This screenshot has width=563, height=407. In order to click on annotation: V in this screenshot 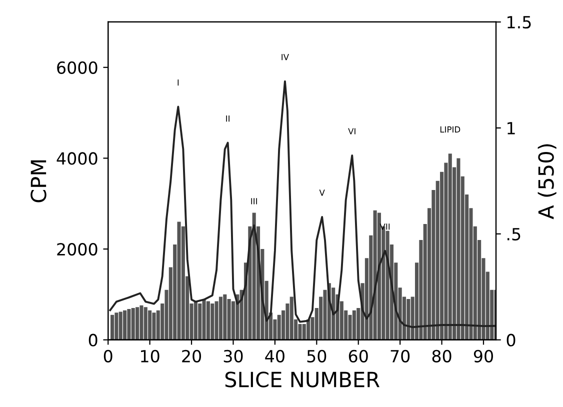, I will do `click(322, 193)`.